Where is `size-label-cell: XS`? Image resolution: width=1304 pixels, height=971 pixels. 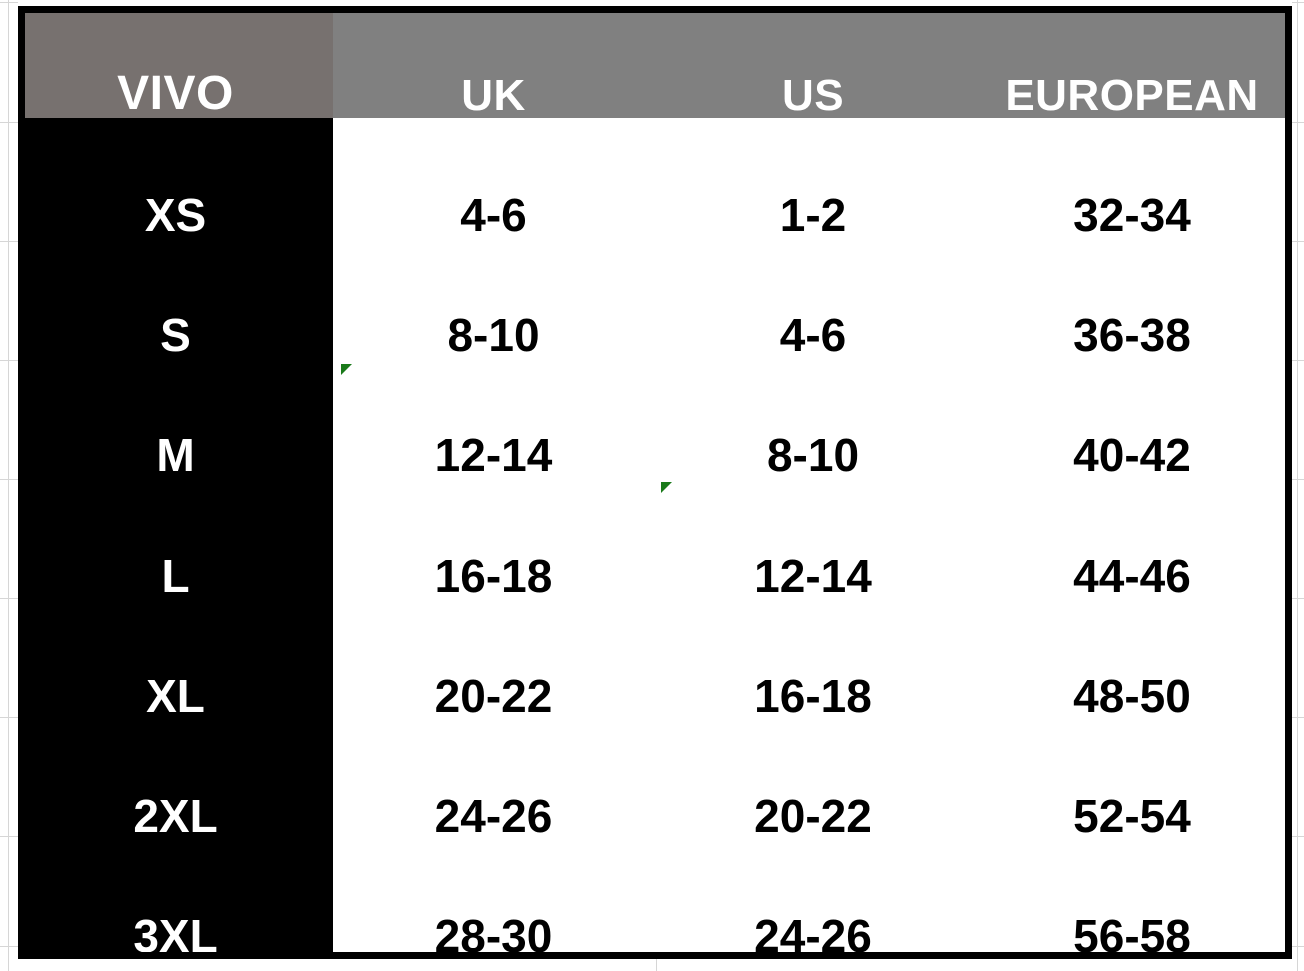 size-label-cell: XS is located at coordinates (175, 178).